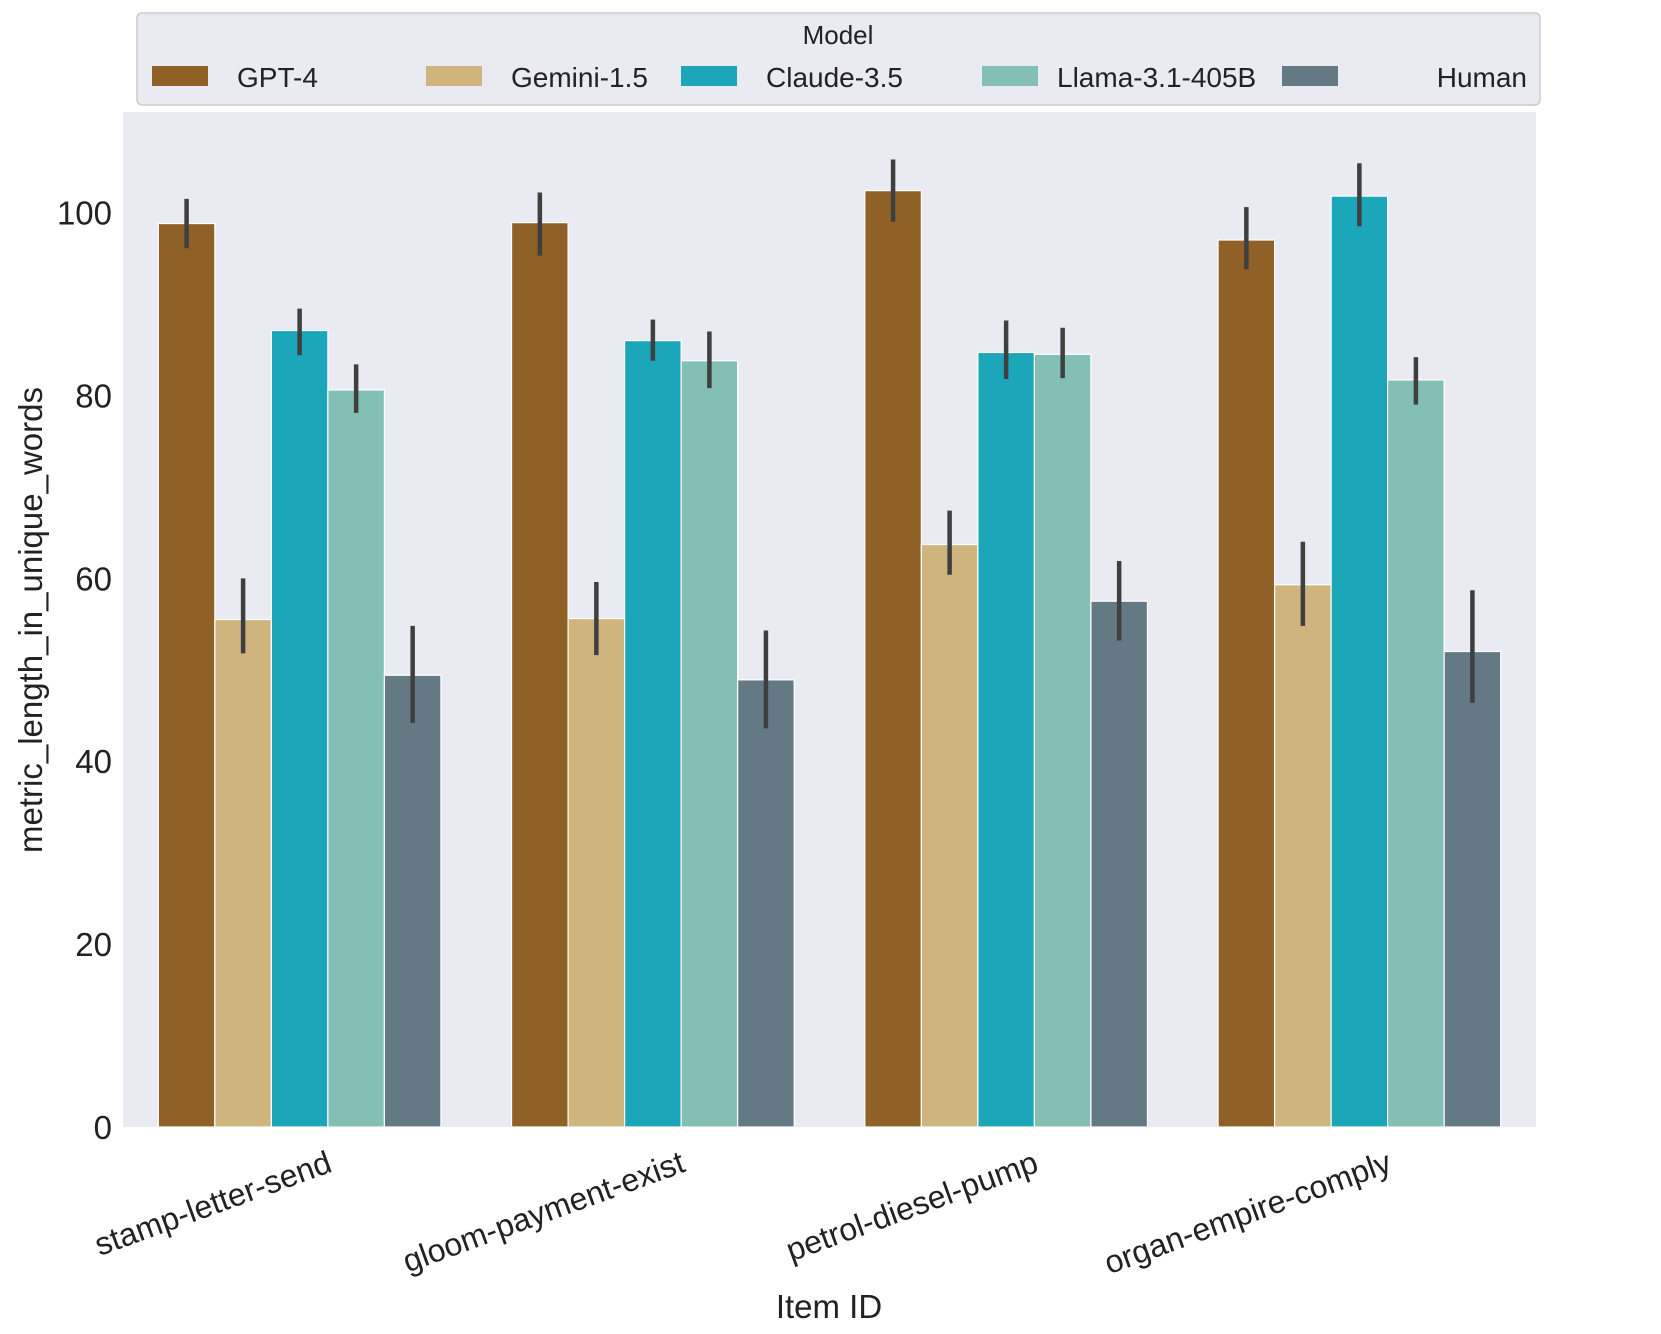 The image size is (1661, 1334). What do you see at coordinates (30, 620) in the screenshot?
I see `y-axis-label: metric_length_in_unique_words` at bounding box center [30, 620].